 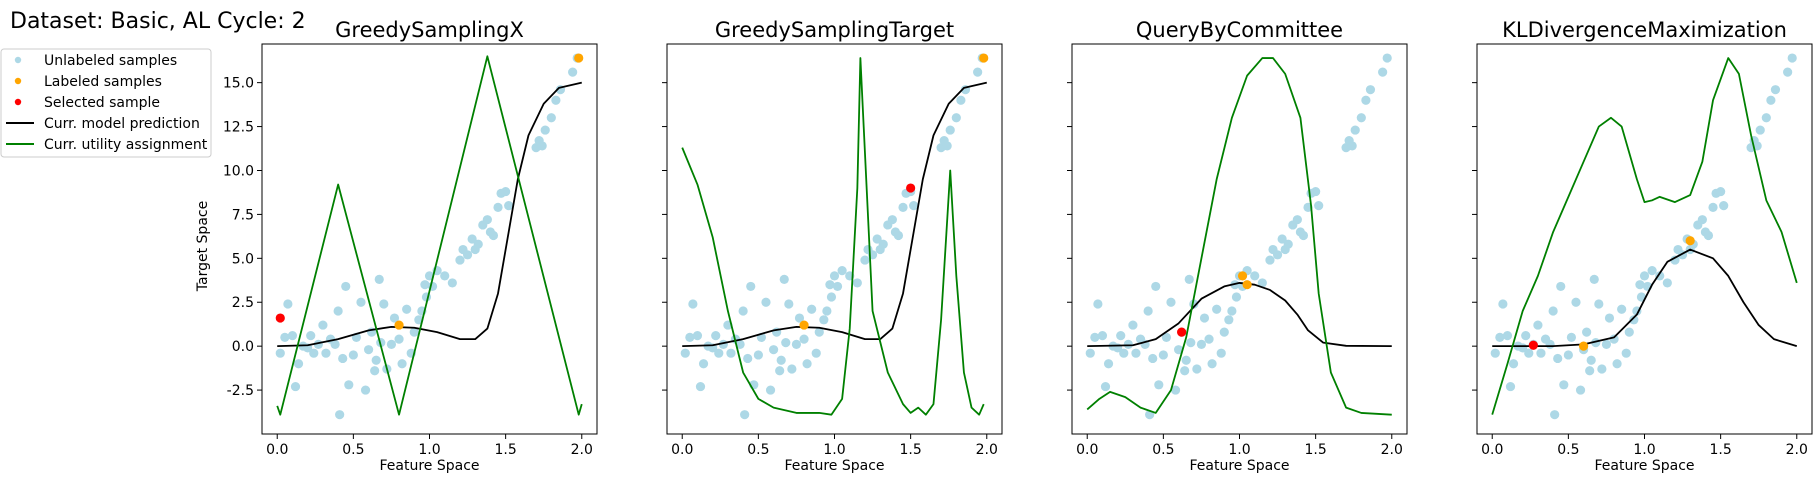 I want to click on y-tick-label: 0.0, so click(x=243, y=347).